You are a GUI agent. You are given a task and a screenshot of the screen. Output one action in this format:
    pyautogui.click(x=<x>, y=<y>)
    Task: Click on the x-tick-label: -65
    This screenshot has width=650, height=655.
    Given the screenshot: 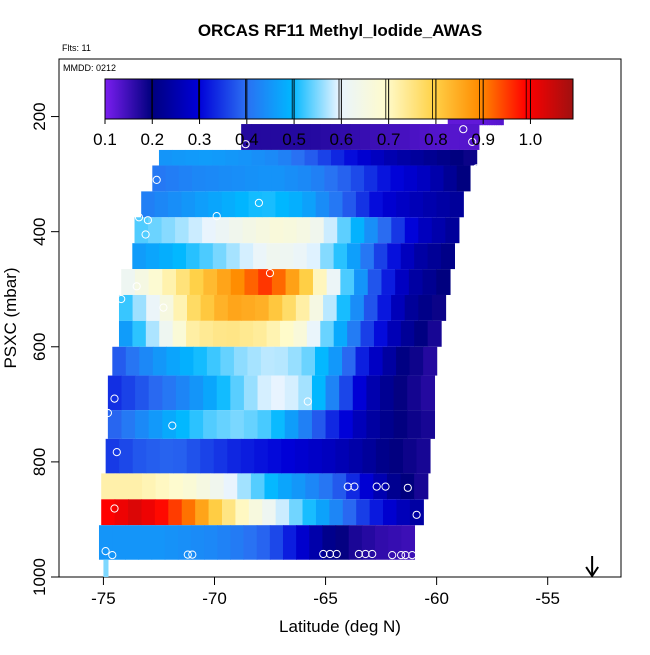 What is the action you would take?
    pyautogui.click(x=325, y=598)
    